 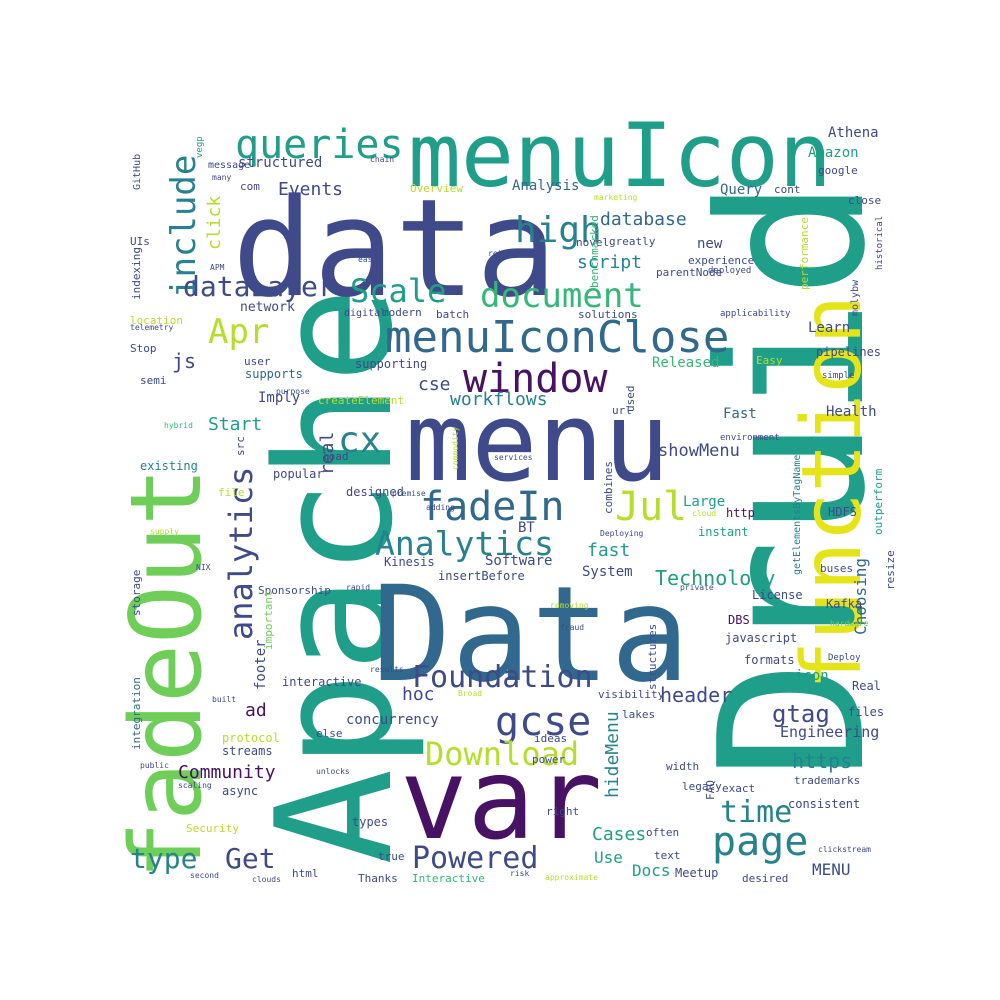 I want to click on word: concurrency, so click(x=392, y=720).